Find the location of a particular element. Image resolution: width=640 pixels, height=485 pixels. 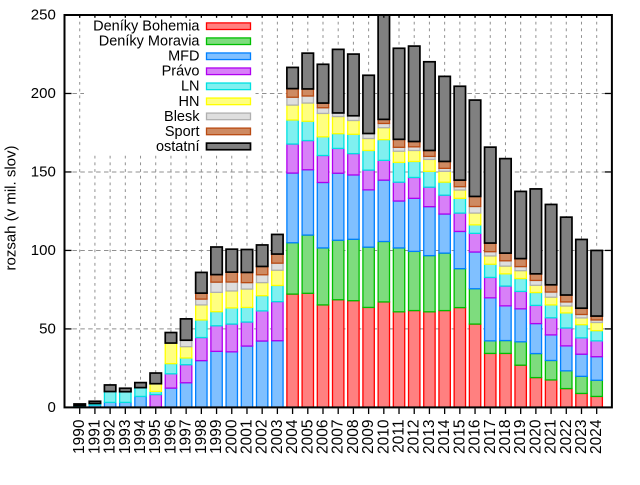

svg-text: 2012 is located at coordinates (414, 437).